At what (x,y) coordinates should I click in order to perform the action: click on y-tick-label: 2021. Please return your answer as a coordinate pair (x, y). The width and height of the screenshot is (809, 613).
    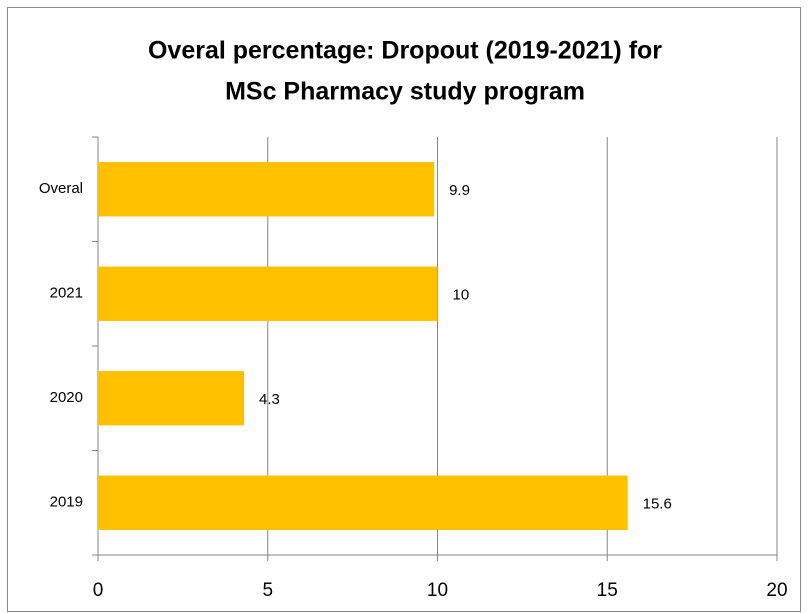
    Looking at the image, I should click on (66, 293).